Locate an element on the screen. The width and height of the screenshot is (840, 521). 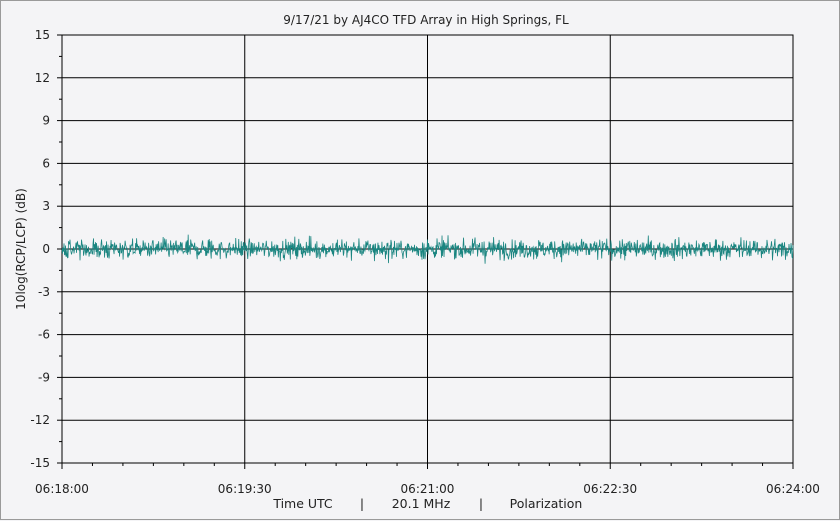
x-label-frequency: 20.1 MHz is located at coordinates (421, 503).